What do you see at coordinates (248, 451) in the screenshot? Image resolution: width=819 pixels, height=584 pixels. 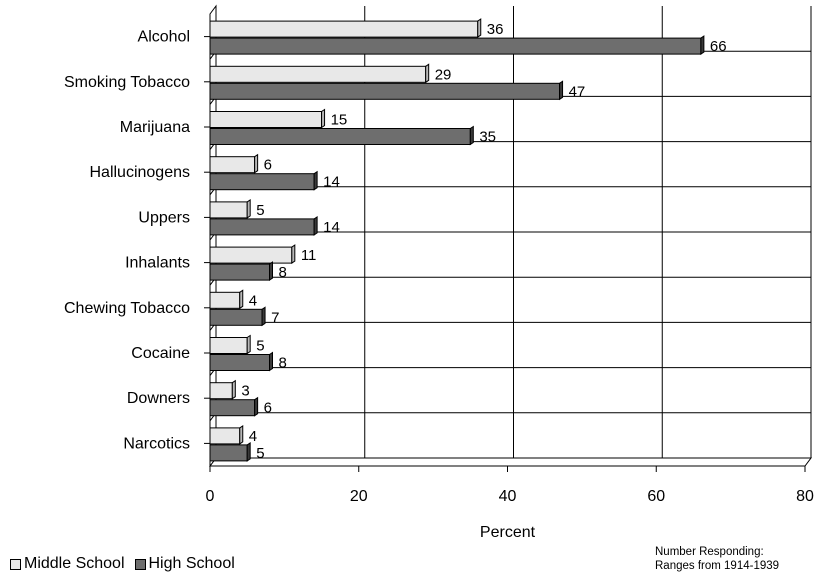 I see `bar-side-high-school-narcotics` at bounding box center [248, 451].